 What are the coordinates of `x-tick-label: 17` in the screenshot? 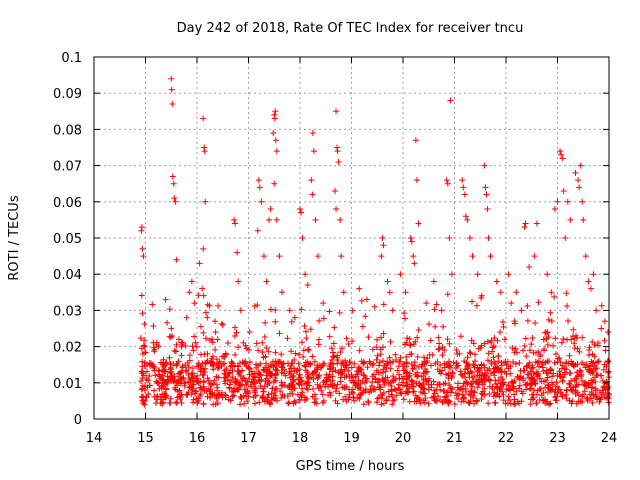 It's located at (248, 438).